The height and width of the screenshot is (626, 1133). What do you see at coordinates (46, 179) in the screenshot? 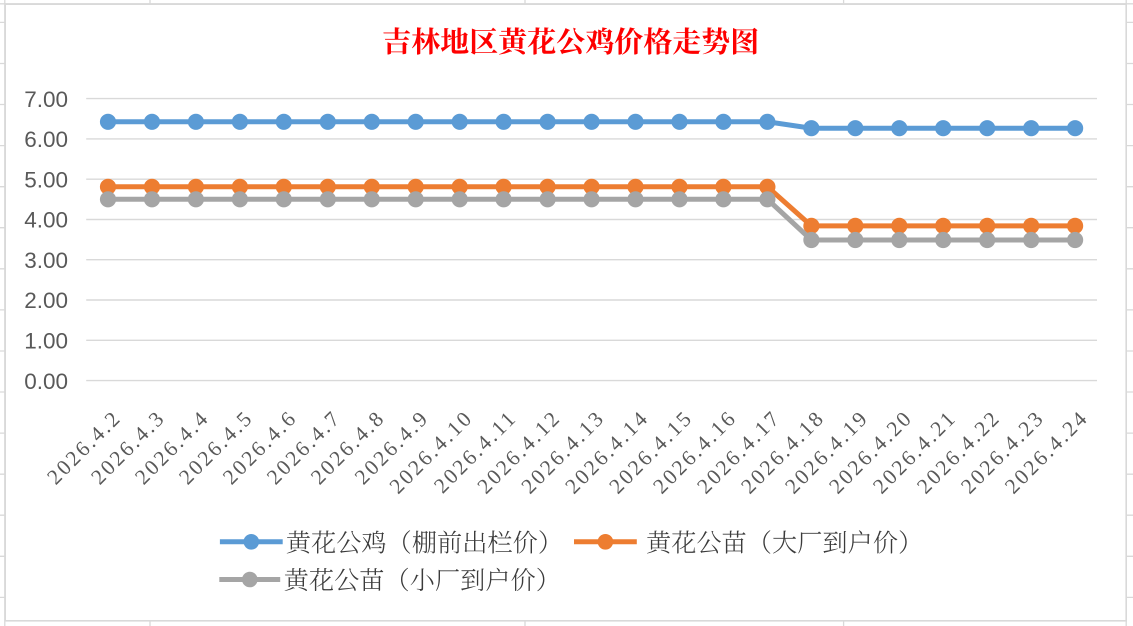
I see `svg-text: 5.00` at bounding box center [46, 179].